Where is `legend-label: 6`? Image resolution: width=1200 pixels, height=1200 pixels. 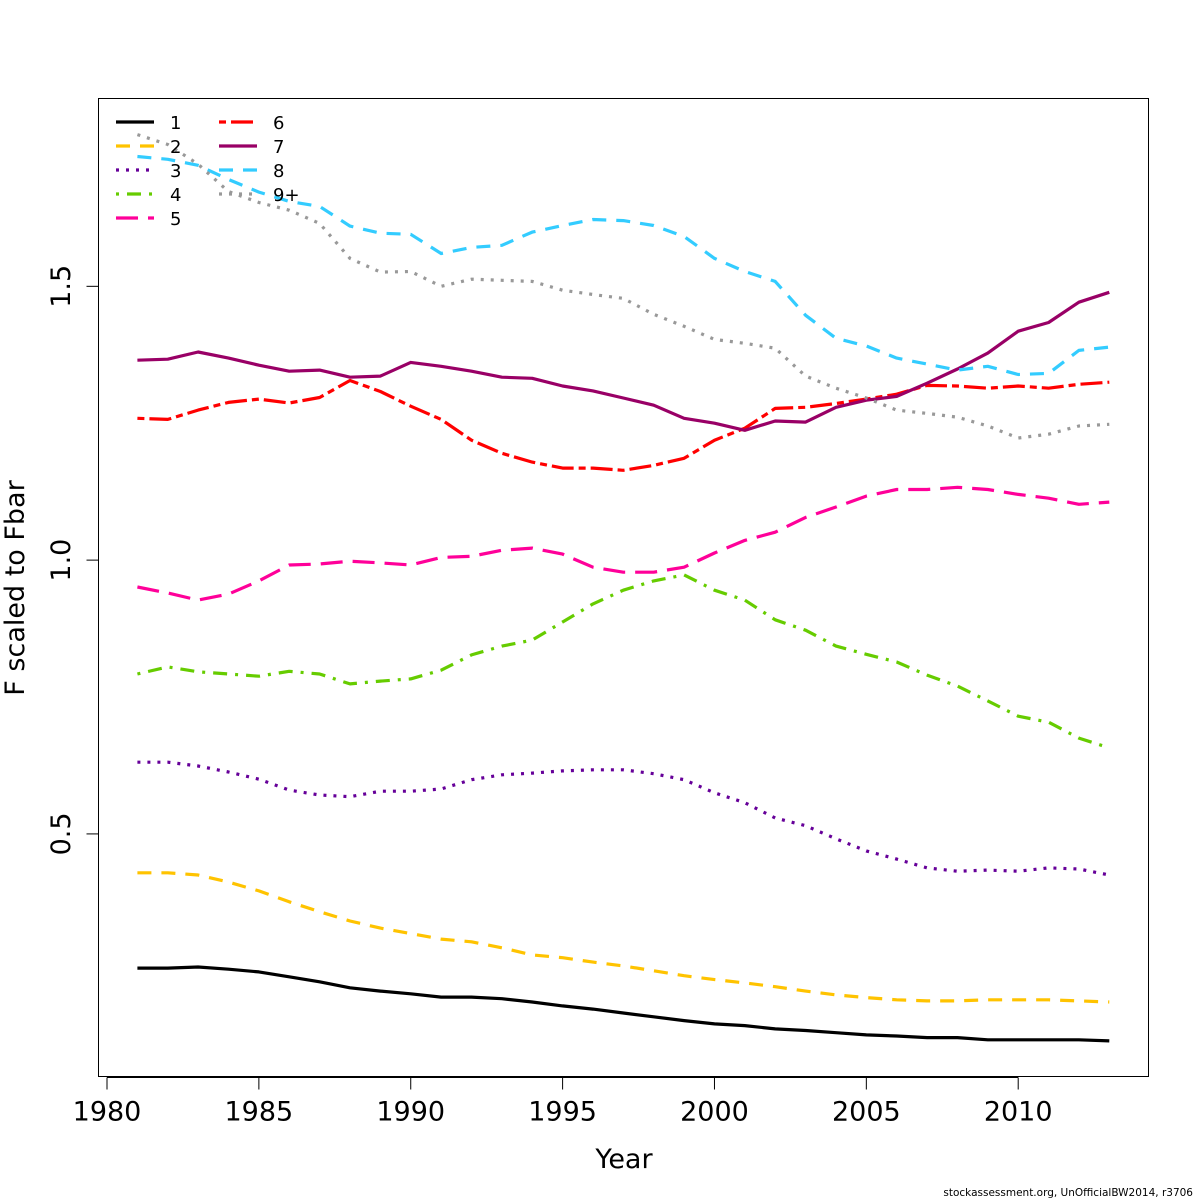
legend-label: 6 is located at coordinates (278, 123).